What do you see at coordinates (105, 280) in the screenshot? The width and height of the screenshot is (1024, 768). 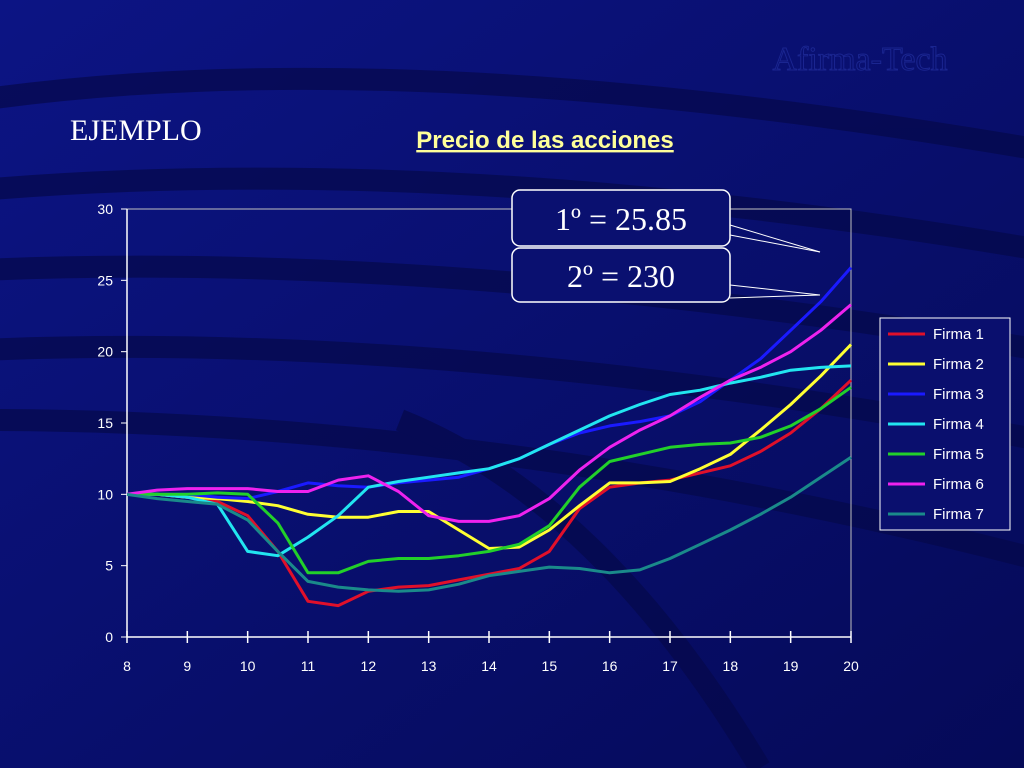 I see `y-tick-label: 25` at bounding box center [105, 280].